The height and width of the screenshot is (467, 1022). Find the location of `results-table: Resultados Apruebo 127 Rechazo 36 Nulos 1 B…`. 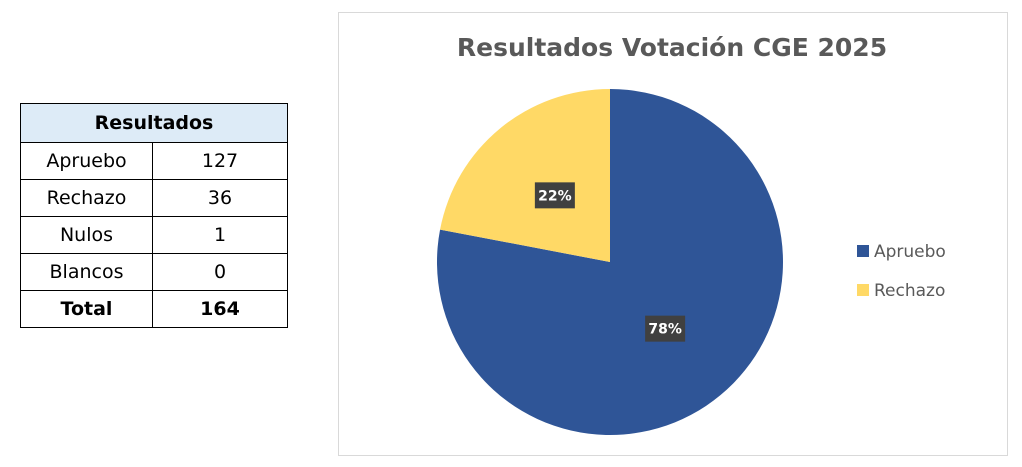

results-table: Resultados Apruebo 127 Rechazo 36 Nulos 1 B… is located at coordinates (154, 215).